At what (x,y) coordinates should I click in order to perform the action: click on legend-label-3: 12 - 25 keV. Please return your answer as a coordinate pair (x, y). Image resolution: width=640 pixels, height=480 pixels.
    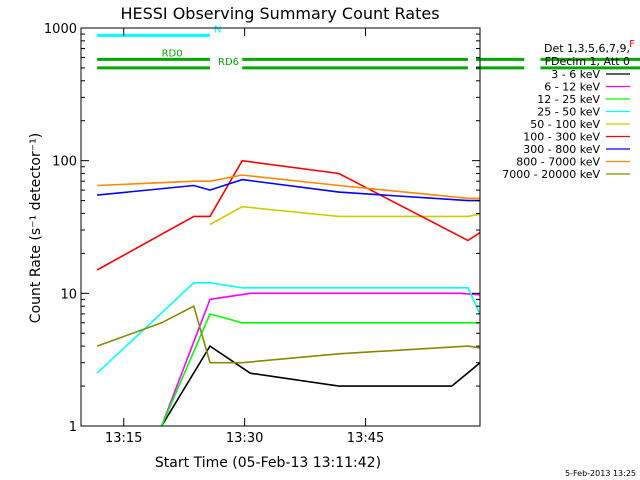
    Looking at the image, I should click on (568, 99).